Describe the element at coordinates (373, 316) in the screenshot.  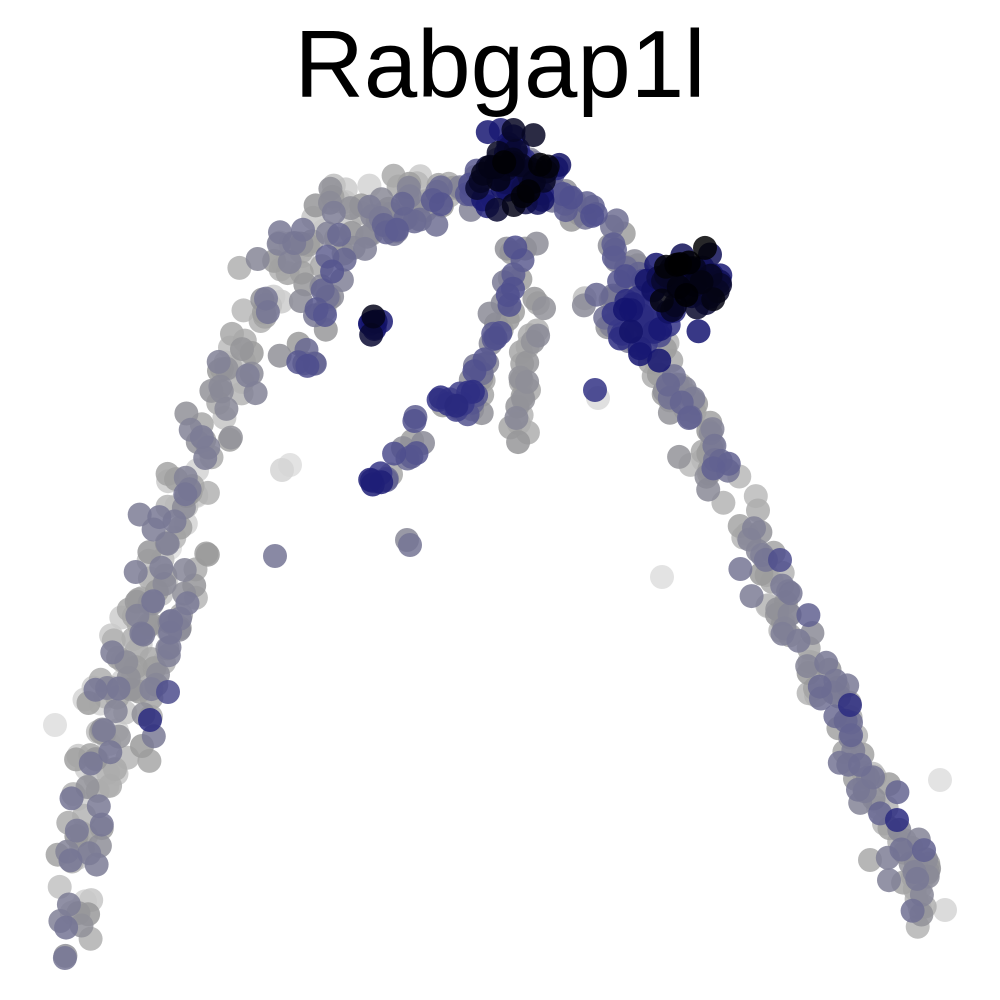
I see `cell-point-mid-left-node` at that location.